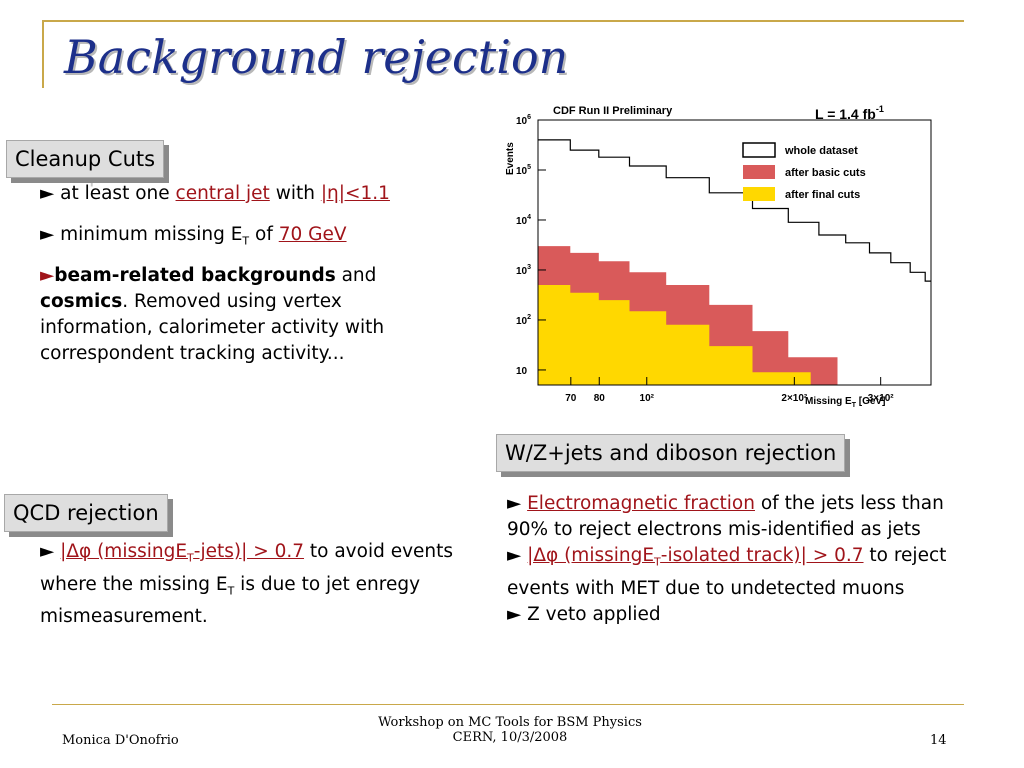 The image size is (1024, 768). What do you see at coordinates (845, 402) in the screenshot?
I see `x-axis-label: Missing ET [GeV]` at bounding box center [845, 402].